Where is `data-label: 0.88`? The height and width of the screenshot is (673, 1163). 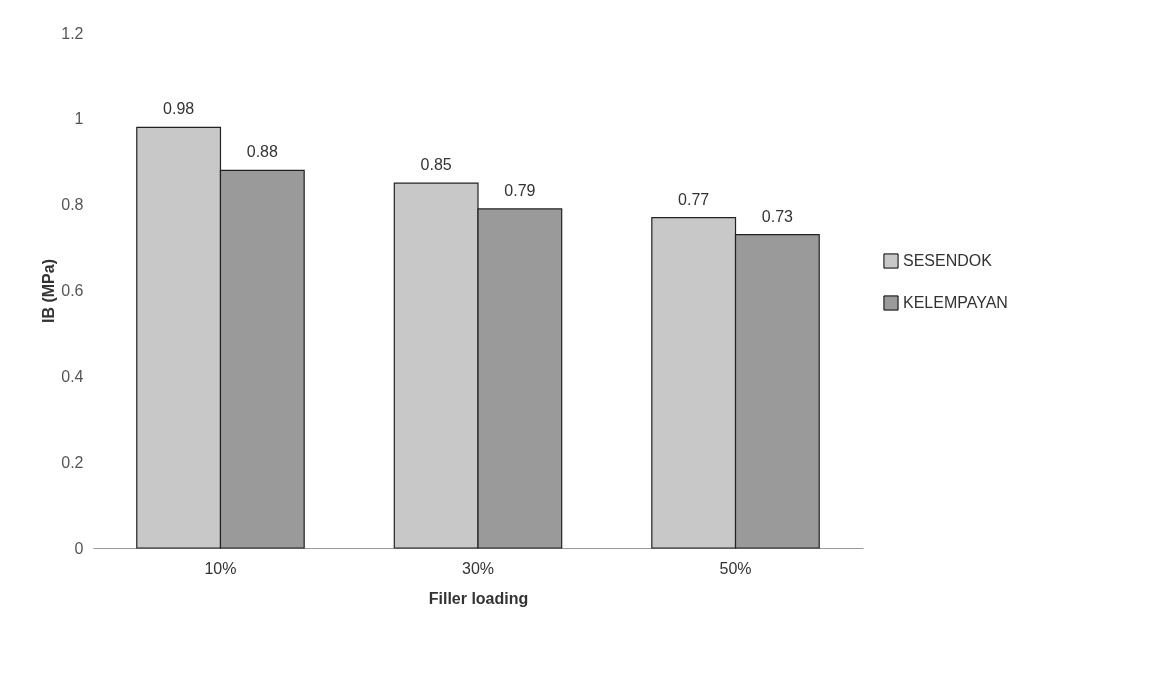
data-label: 0.88 is located at coordinates (262, 152).